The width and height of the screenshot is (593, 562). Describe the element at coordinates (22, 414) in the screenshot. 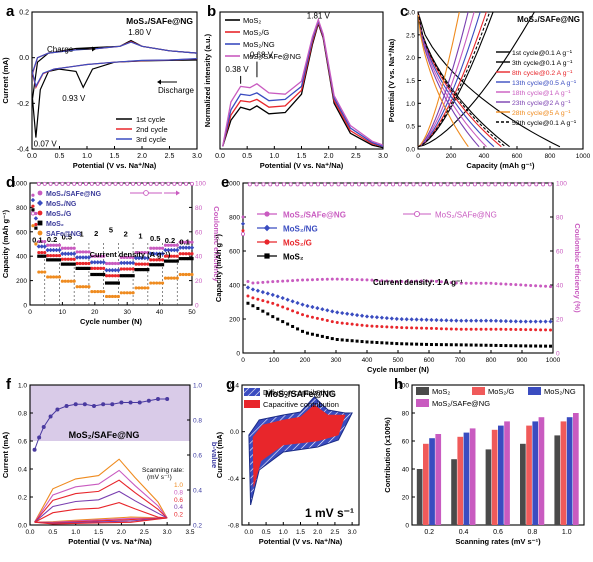

I see `panel-f-ytick-label: 0.8` at that location.